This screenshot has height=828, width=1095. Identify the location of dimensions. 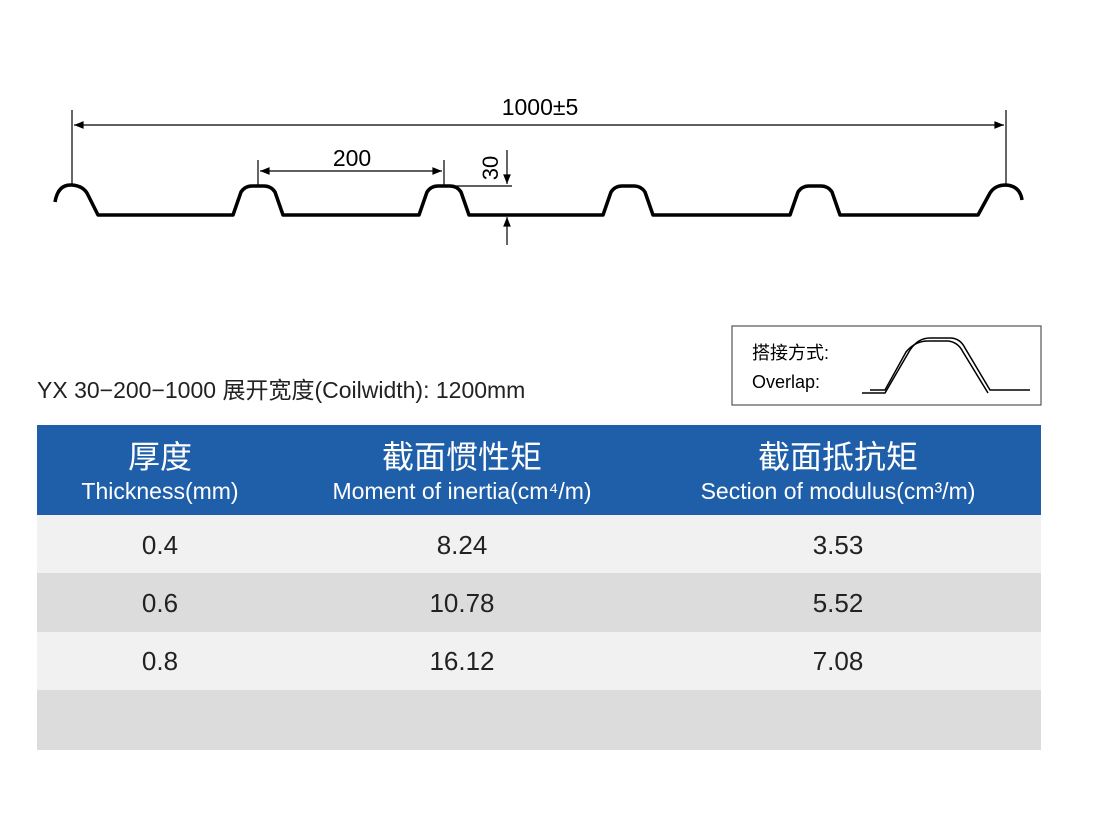
(539, 177).